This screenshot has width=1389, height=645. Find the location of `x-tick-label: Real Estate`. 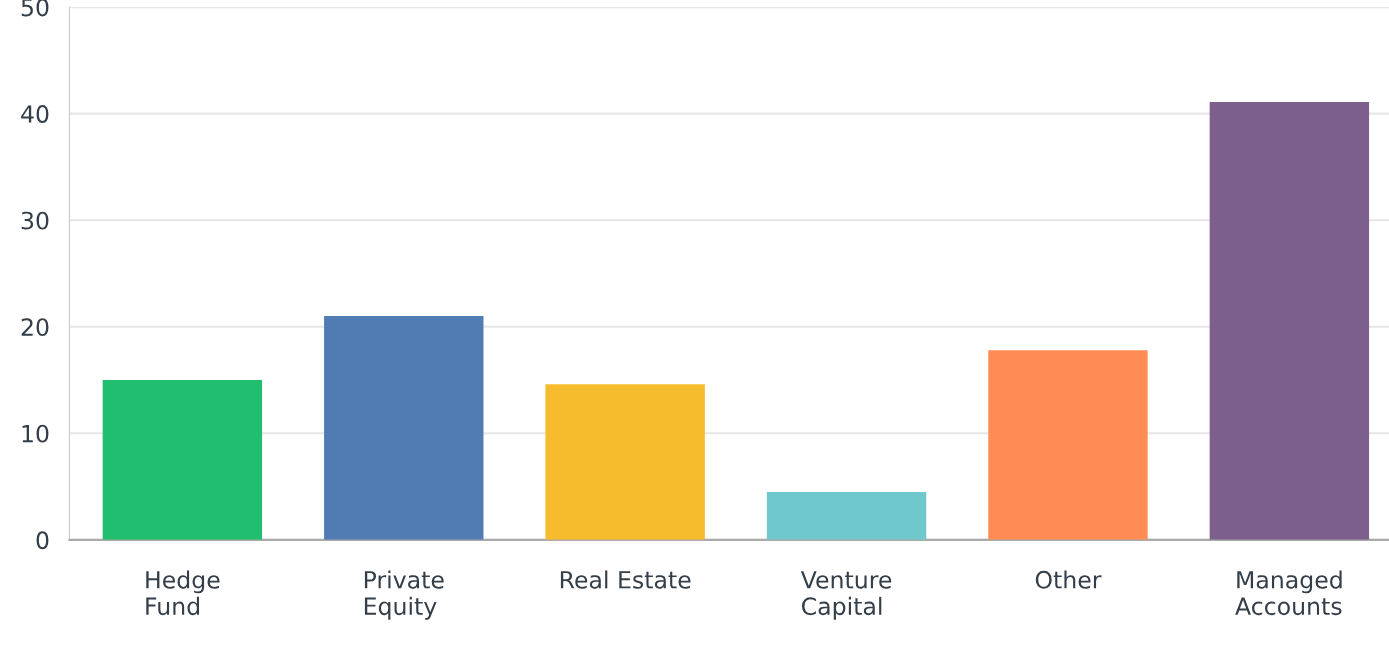

x-tick-label: Real Estate is located at coordinates (625, 579).